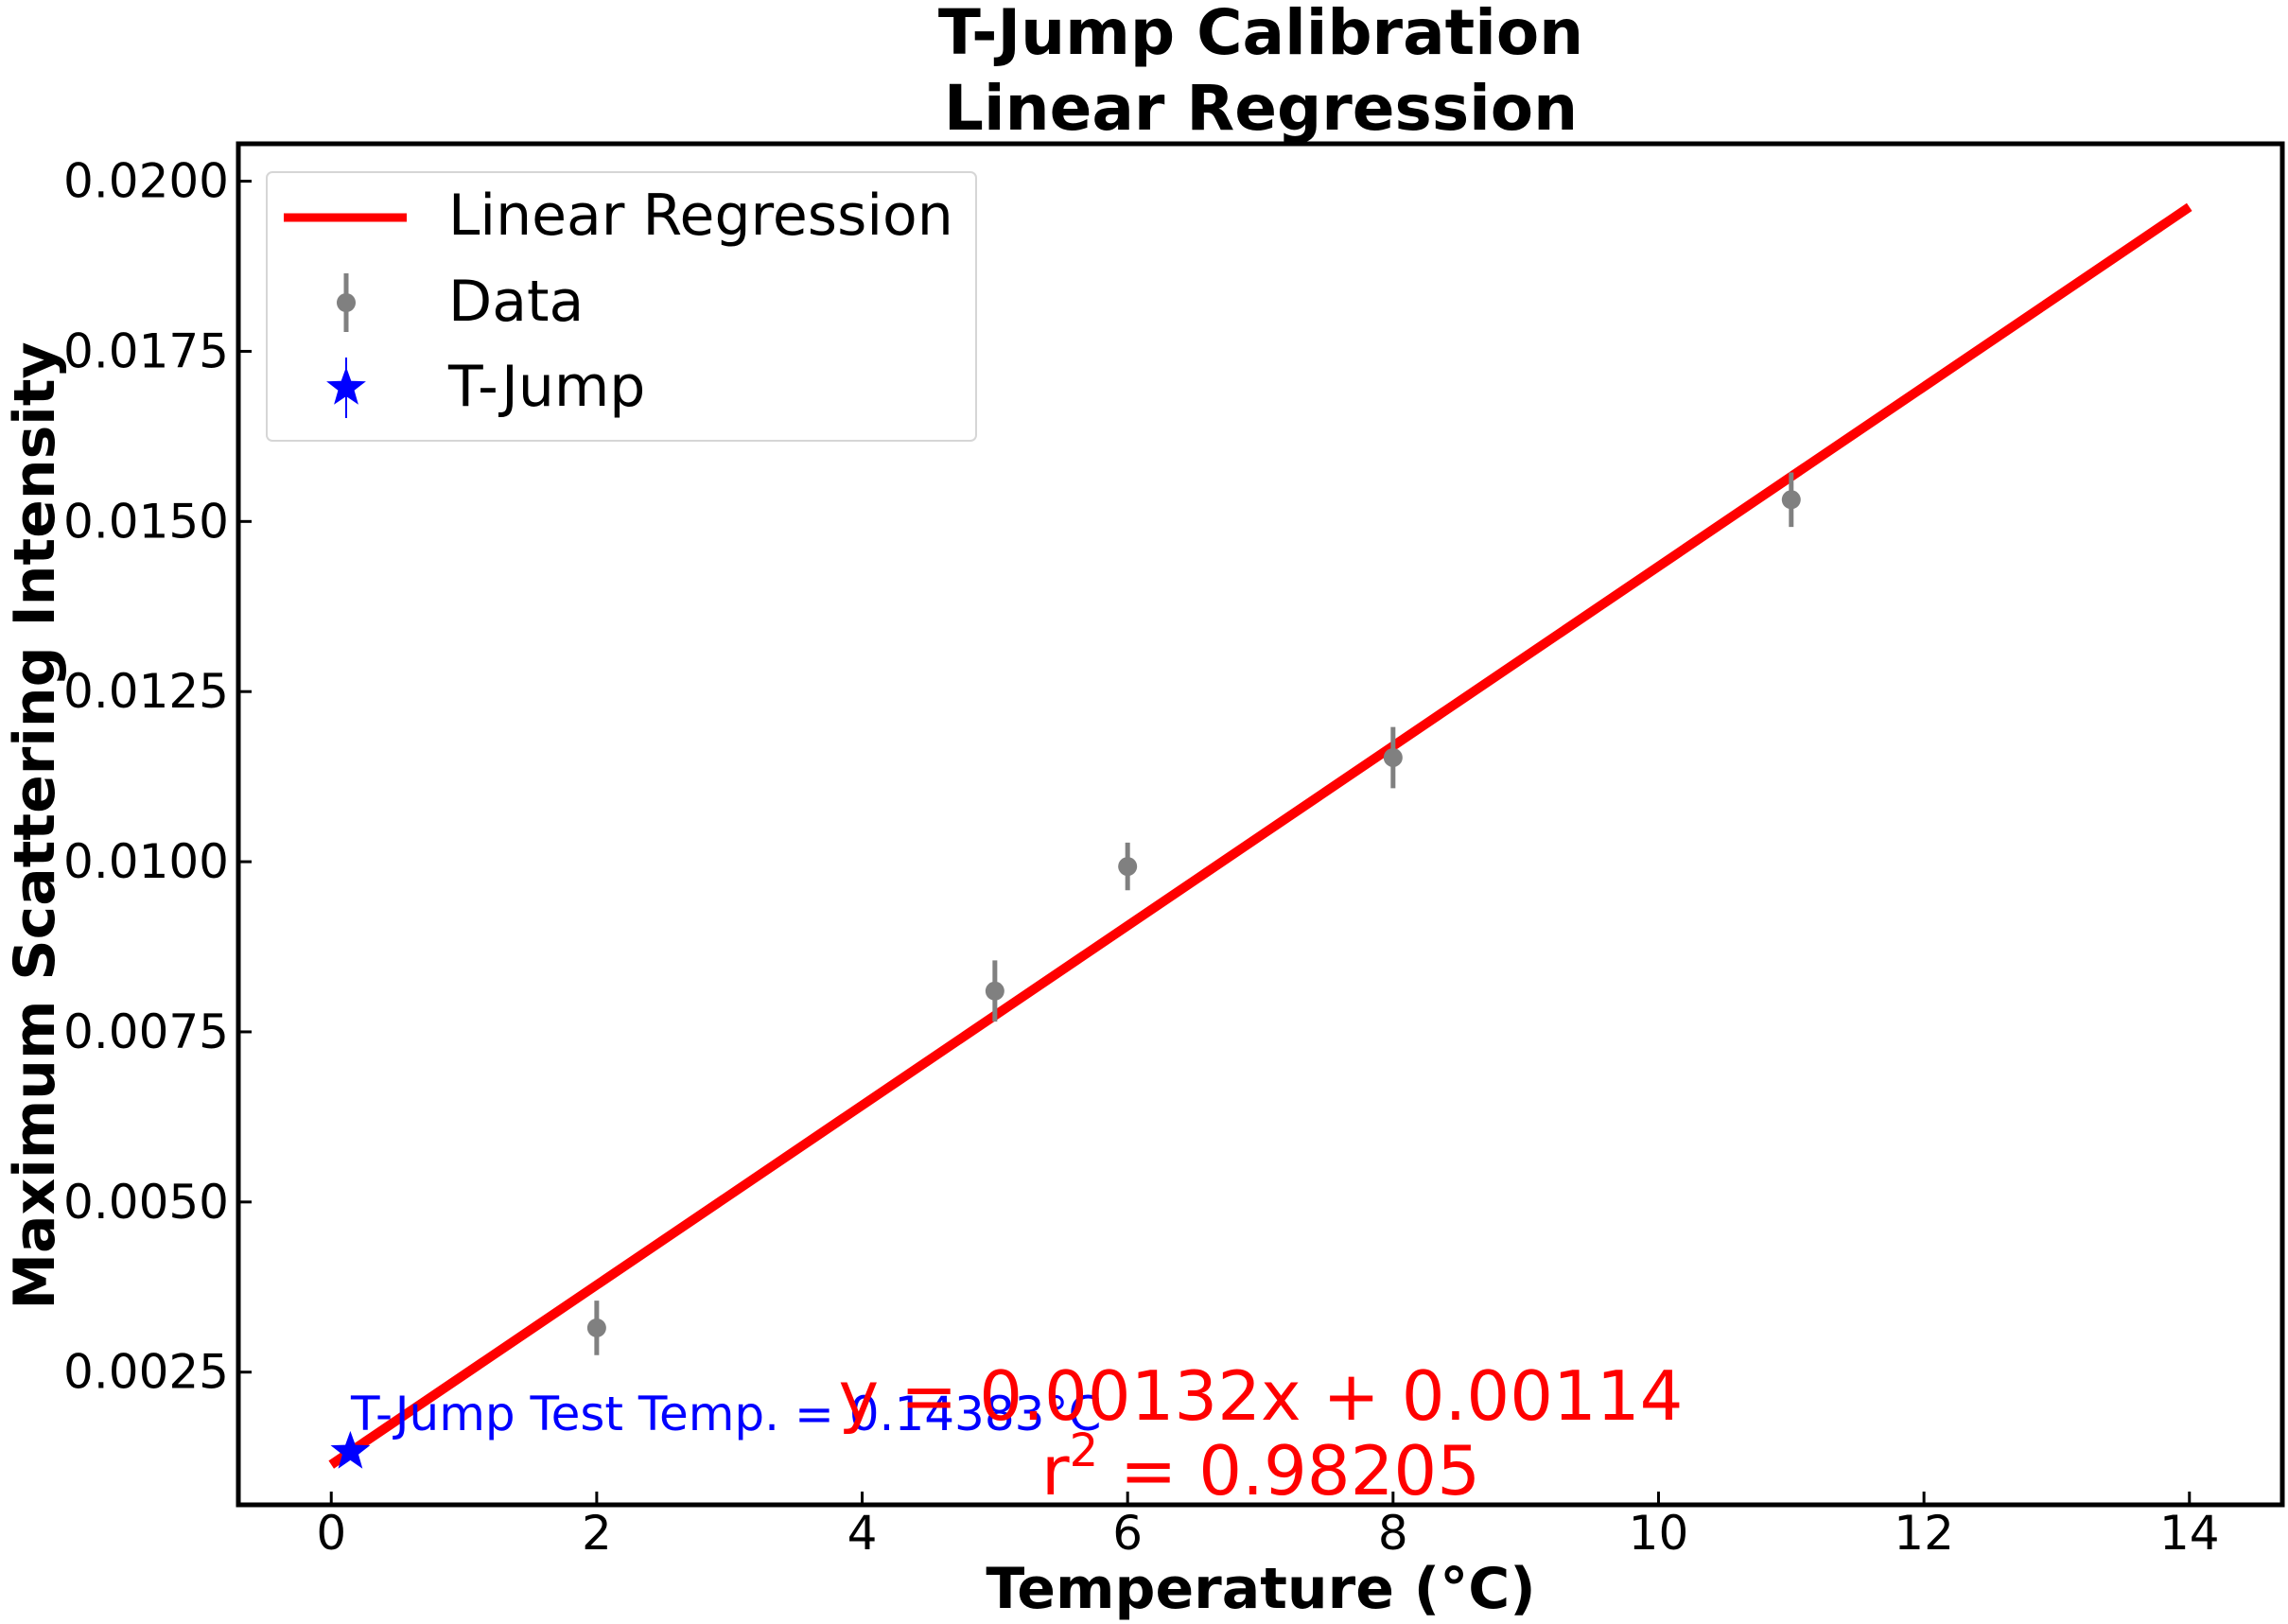 Image resolution: width=2288 pixels, height=1624 pixels. What do you see at coordinates (1085, 1451) in the screenshot?
I see `r-squared-superscript: 2` at bounding box center [1085, 1451].